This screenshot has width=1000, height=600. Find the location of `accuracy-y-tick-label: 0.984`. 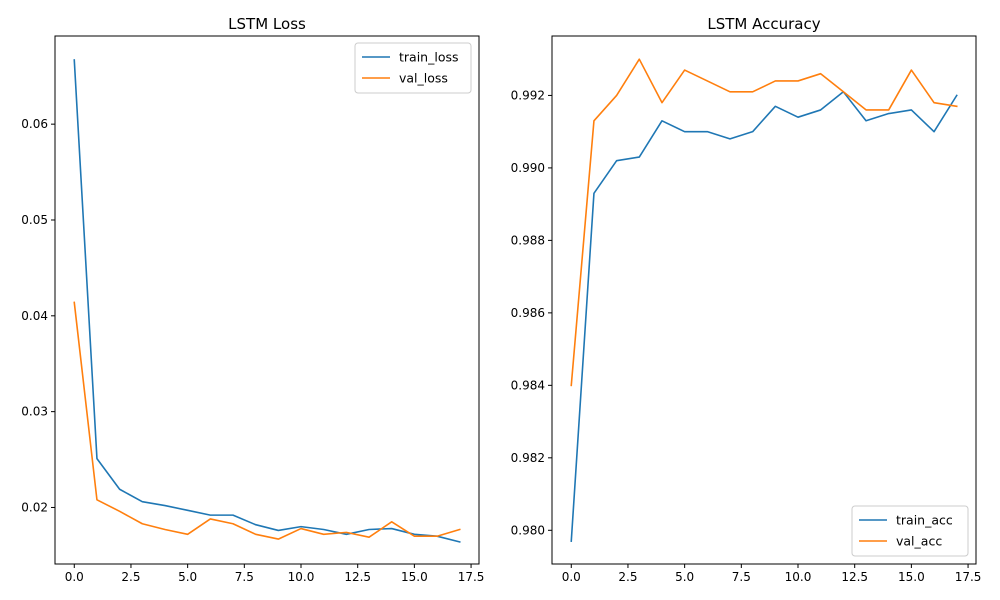

accuracy-y-tick-label: 0.984 is located at coordinates (528, 385).